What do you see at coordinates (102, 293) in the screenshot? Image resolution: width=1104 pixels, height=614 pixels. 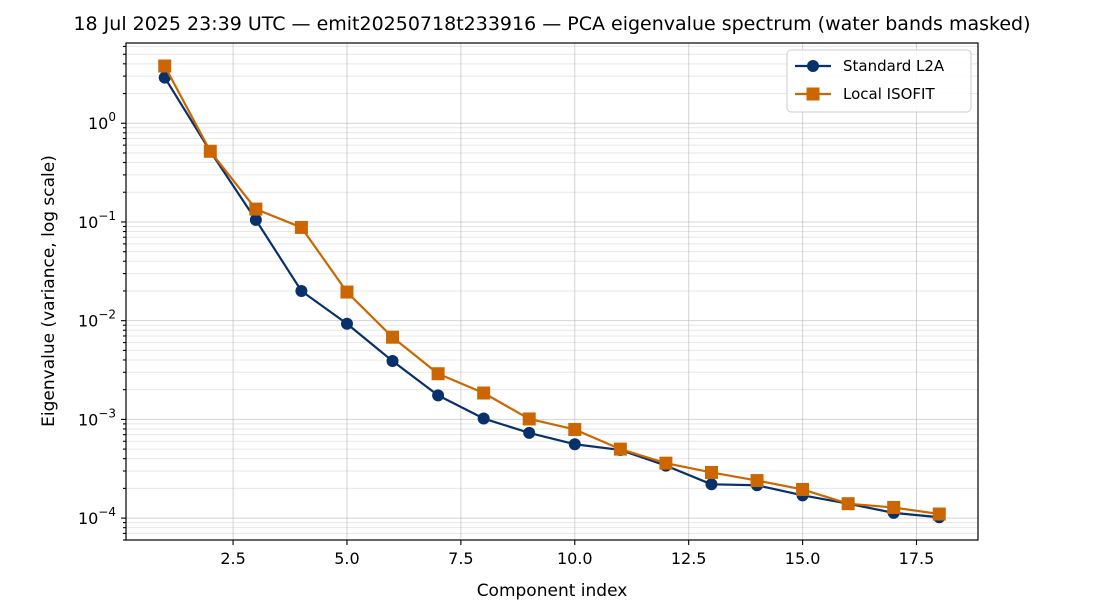 I see `y-axis: 10⁻⁴ 10⁻³ 10⁻² 10⁻¹ 10⁰` at bounding box center [102, 293].